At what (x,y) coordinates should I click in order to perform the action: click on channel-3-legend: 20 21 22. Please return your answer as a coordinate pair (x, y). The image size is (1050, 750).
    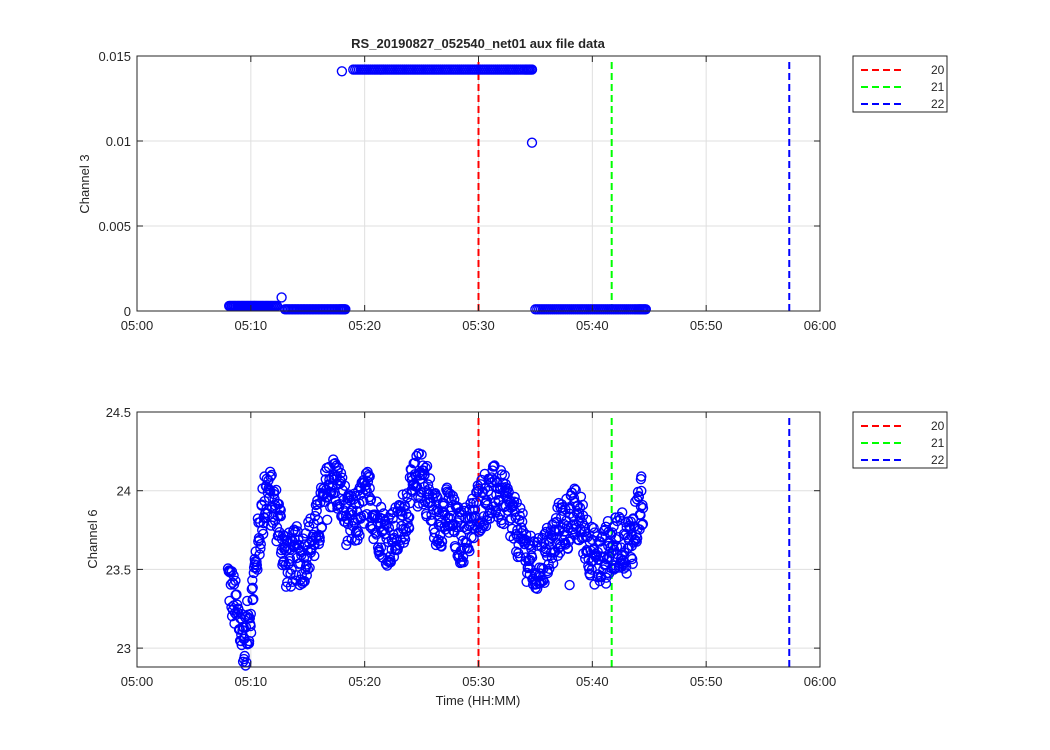
    Looking at the image, I should click on (900, 84).